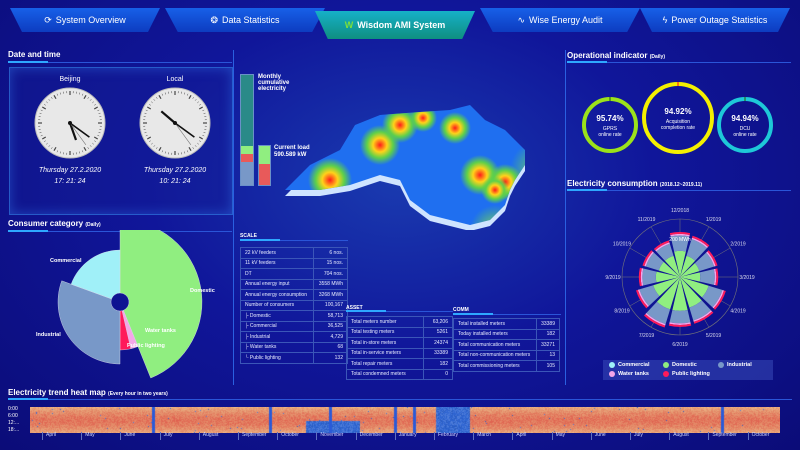  What do you see at coordinates (714, 220) in the screenshot?
I see `rose-month-label: 1/2019` at bounding box center [714, 220].